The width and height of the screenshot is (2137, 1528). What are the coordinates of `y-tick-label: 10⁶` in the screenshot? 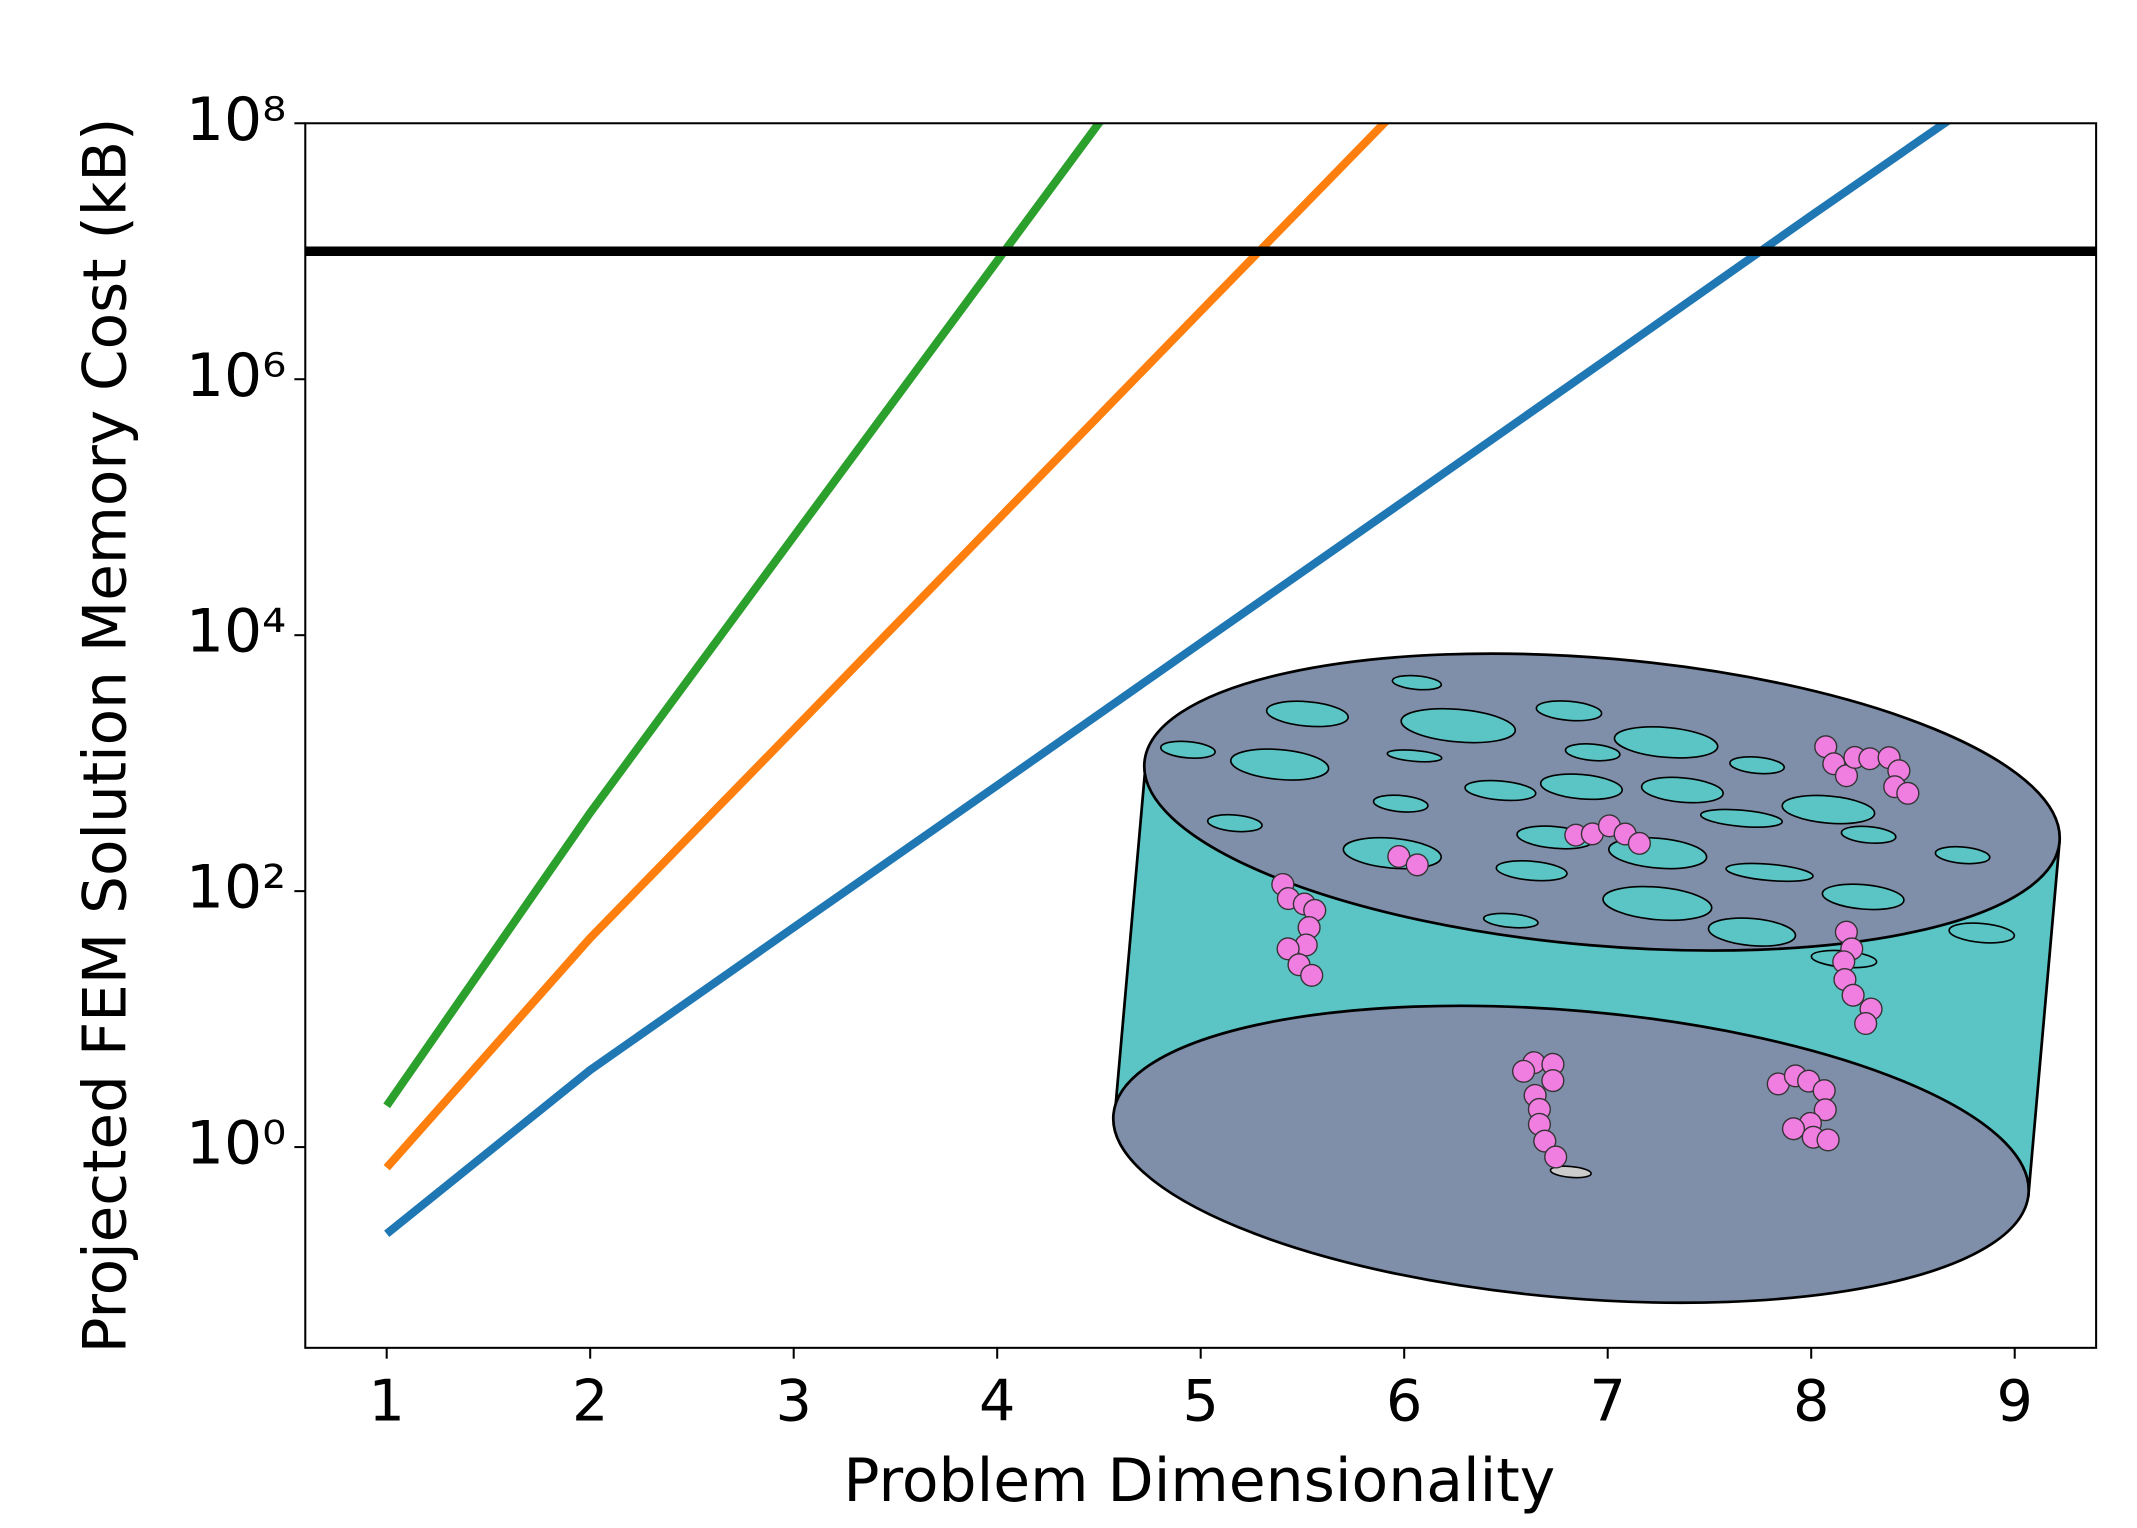 It's located at (236, 376).